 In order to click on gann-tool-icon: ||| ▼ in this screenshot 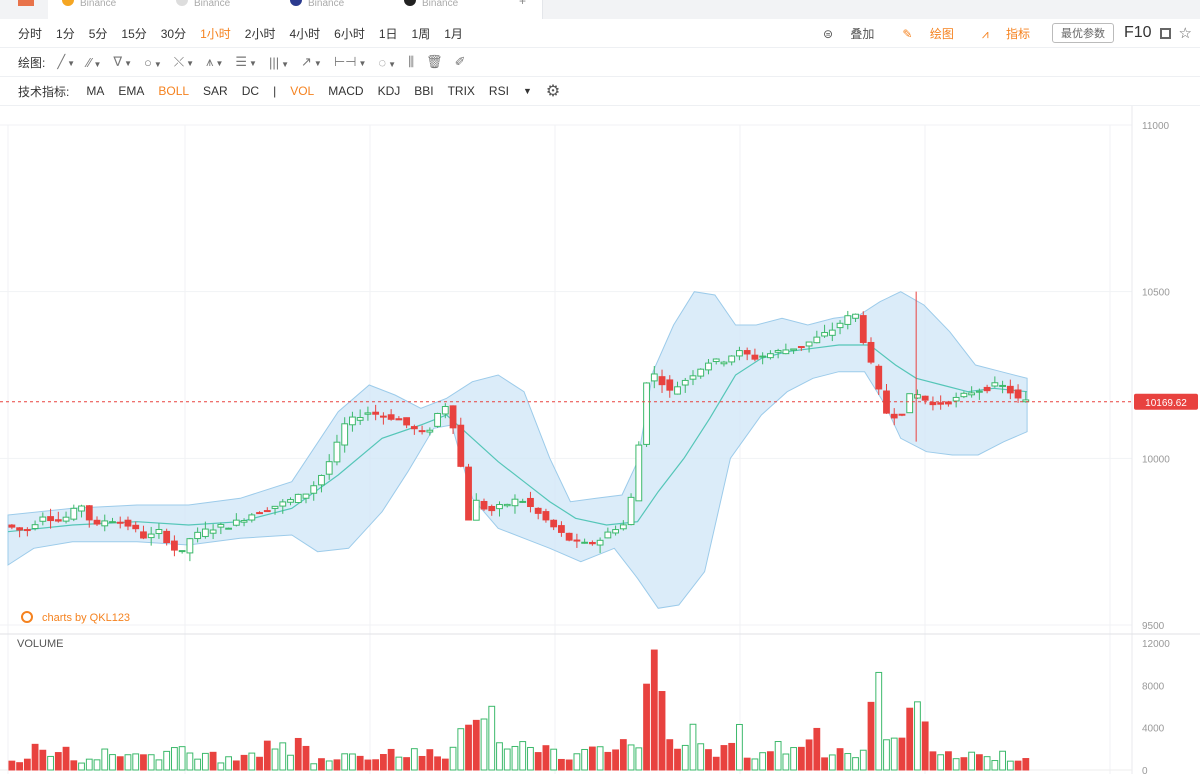, I will do `click(278, 62)`.